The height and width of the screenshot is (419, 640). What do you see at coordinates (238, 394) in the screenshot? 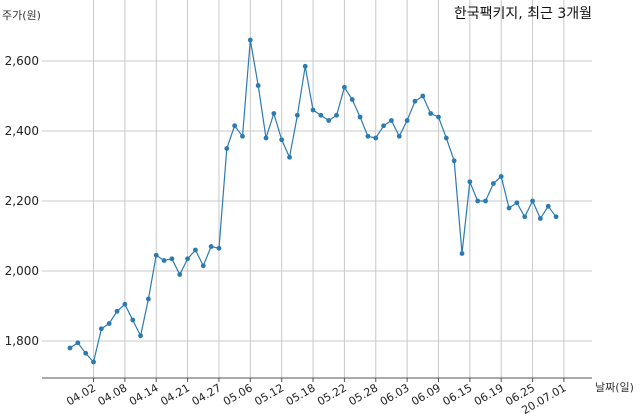
I see `x-tick-label: 05.06` at bounding box center [238, 394].